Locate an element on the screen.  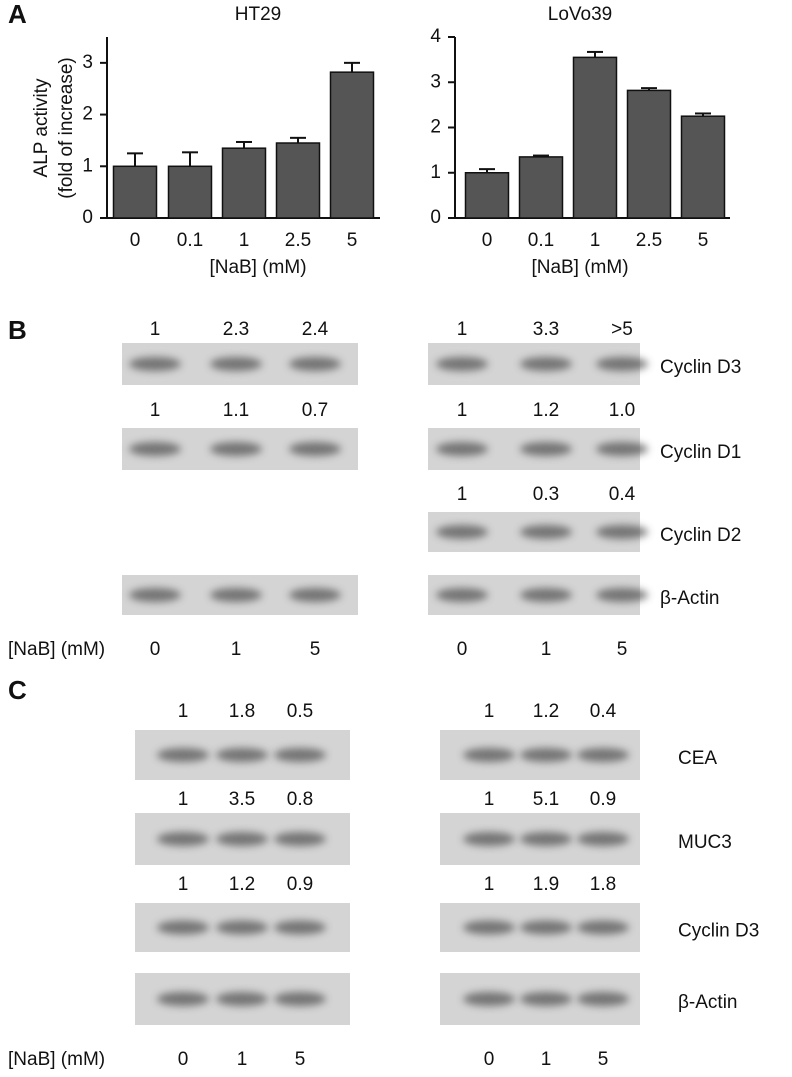
y-axis-label: (fold of increase) is located at coordinates (66, 128).